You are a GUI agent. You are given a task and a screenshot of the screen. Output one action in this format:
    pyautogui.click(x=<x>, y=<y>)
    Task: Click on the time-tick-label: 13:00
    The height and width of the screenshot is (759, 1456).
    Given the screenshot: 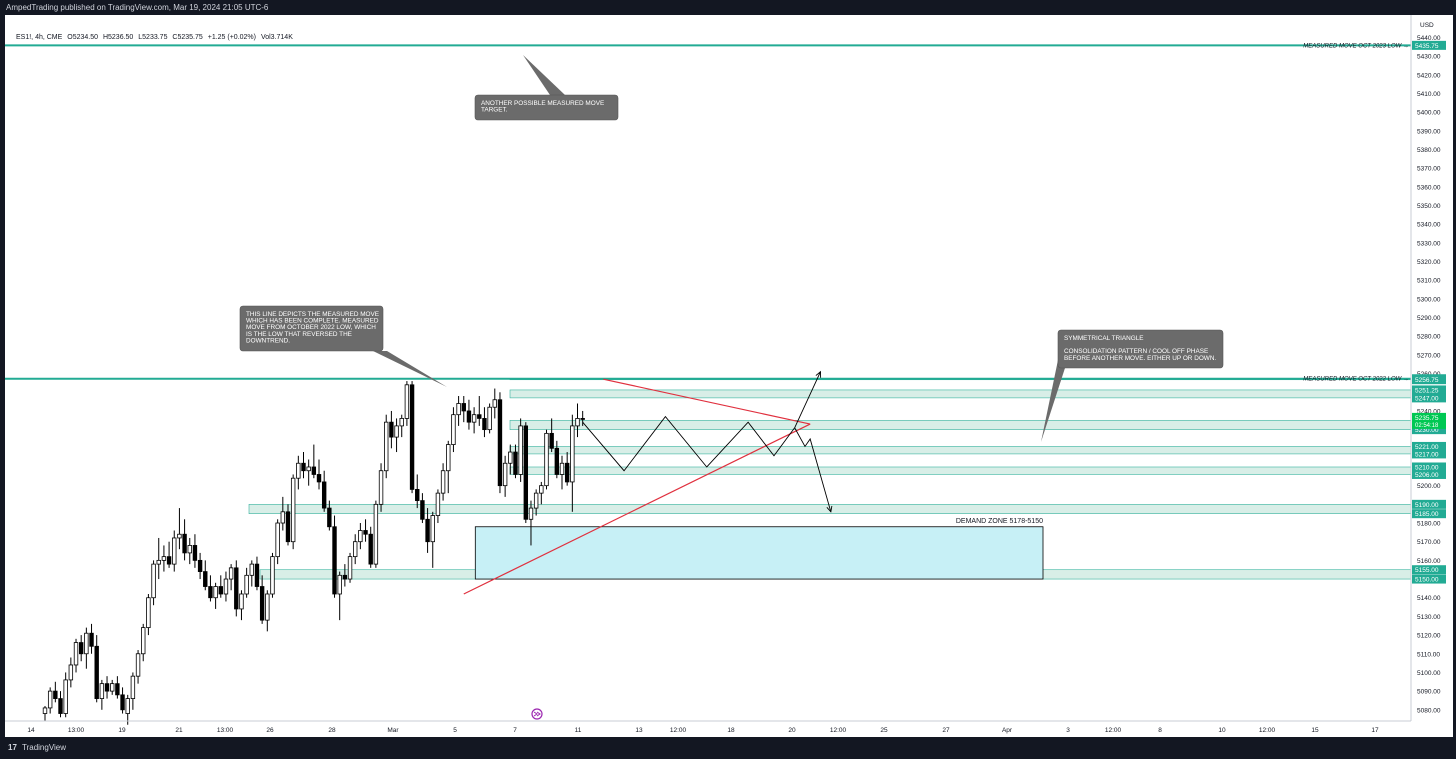 What is the action you would take?
    pyautogui.click(x=225, y=730)
    